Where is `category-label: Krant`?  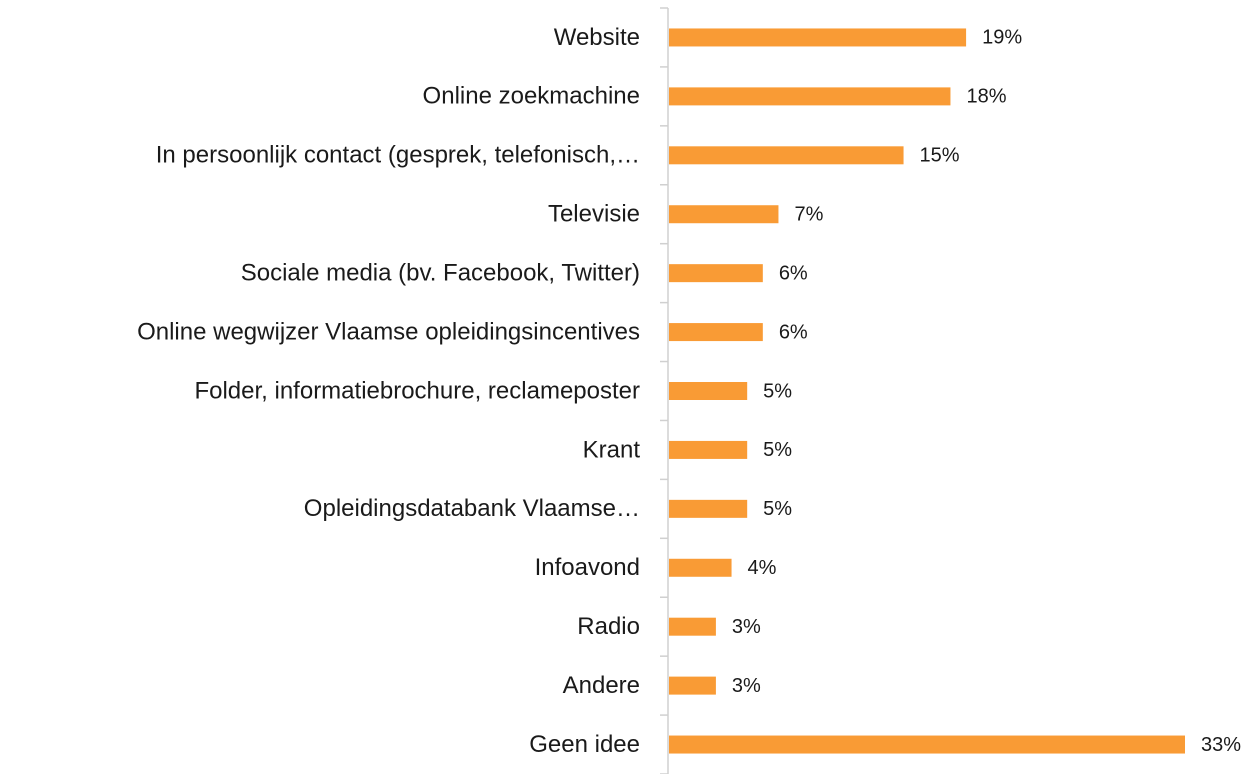
category-label: Krant is located at coordinates (612, 449).